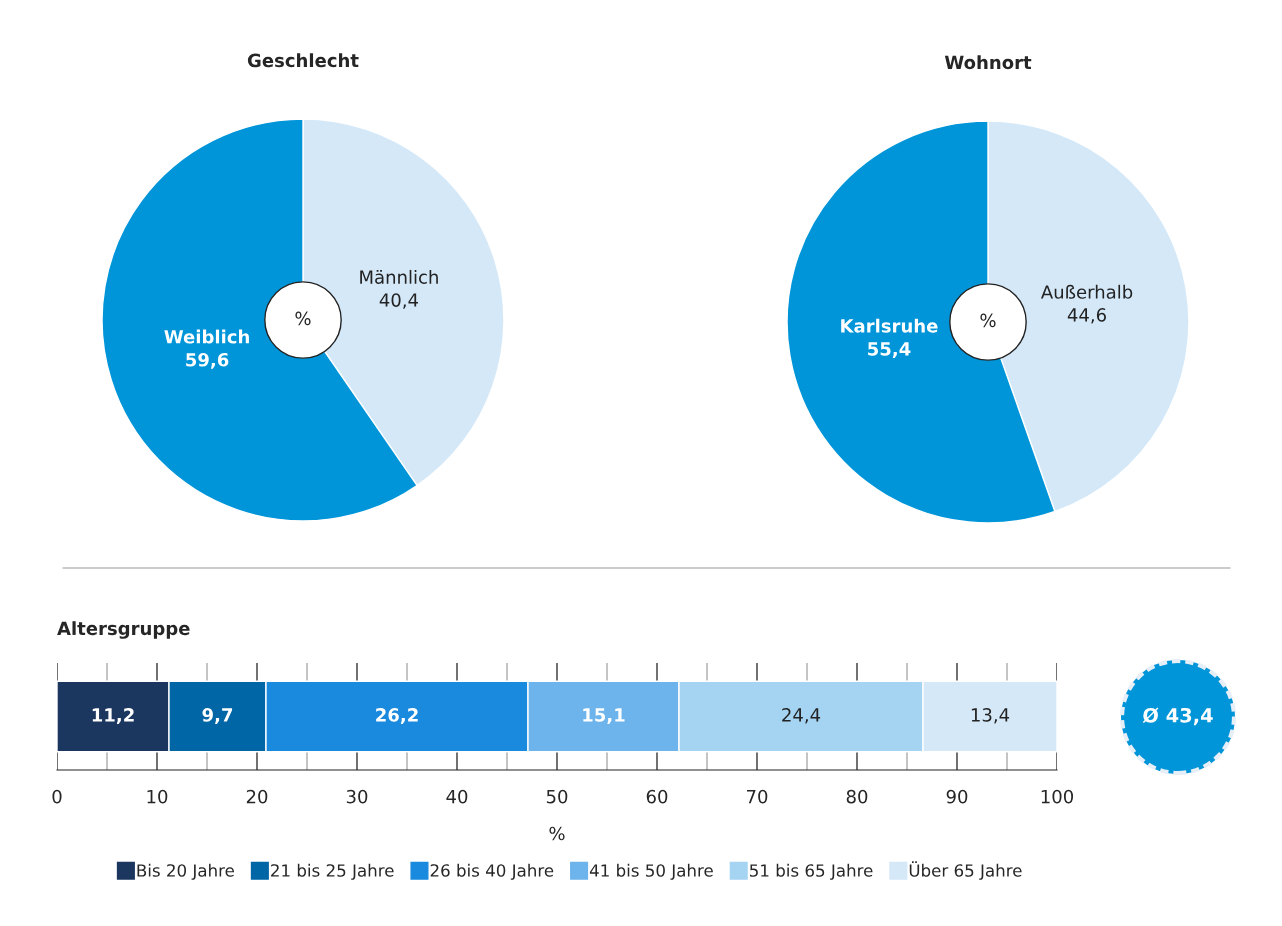 The image size is (1282, 926). I want to click on slice-label: Karlsruhe, so click(889, 325).